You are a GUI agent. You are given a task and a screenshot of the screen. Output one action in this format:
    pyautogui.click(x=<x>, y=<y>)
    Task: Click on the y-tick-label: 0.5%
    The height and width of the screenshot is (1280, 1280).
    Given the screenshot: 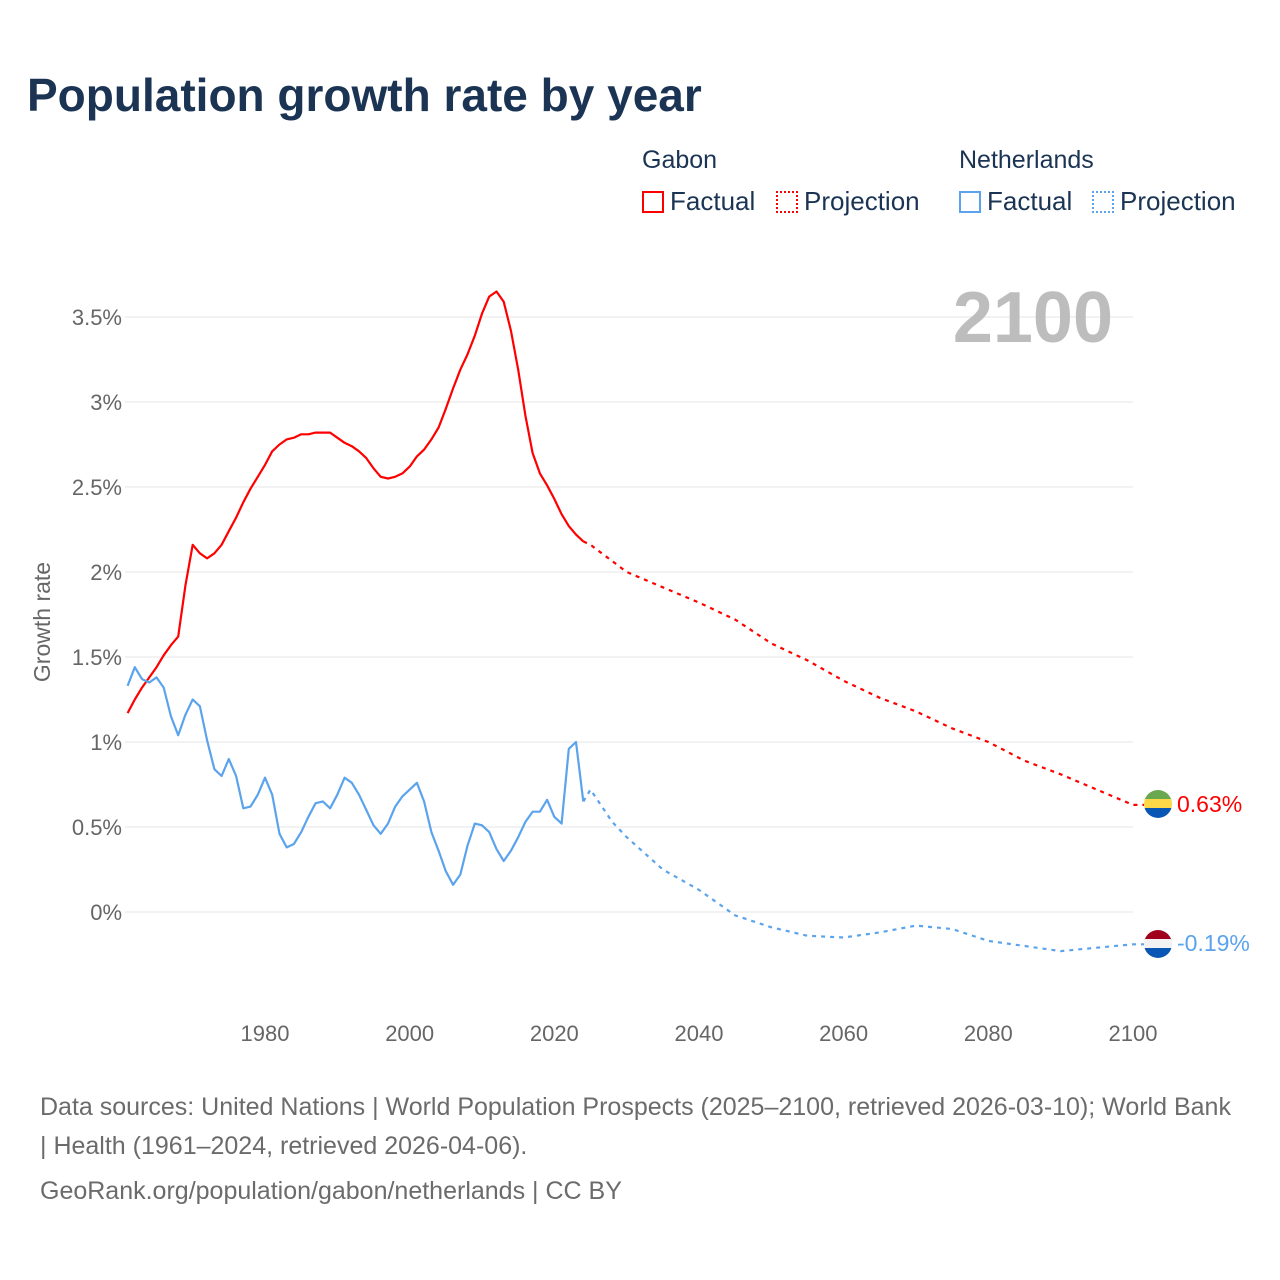 What is the action you would take?
    pyautogui.click(x=97, y=827)
    